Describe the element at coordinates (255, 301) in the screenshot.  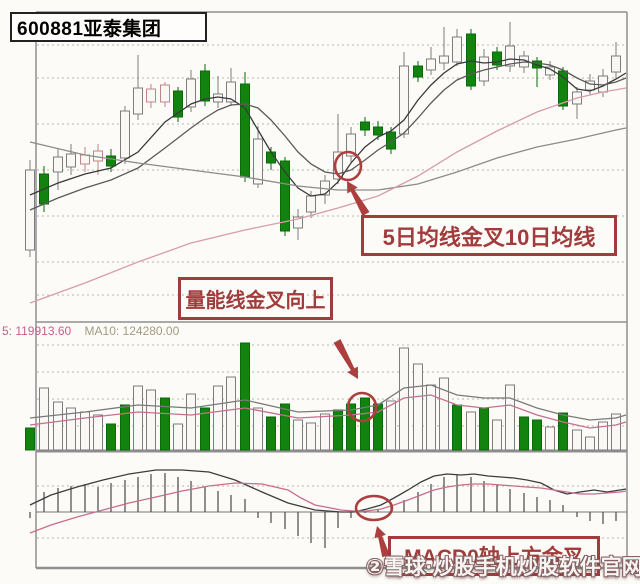
I see `callout-volume-cross-text: 量能线金叉向上` at that location.